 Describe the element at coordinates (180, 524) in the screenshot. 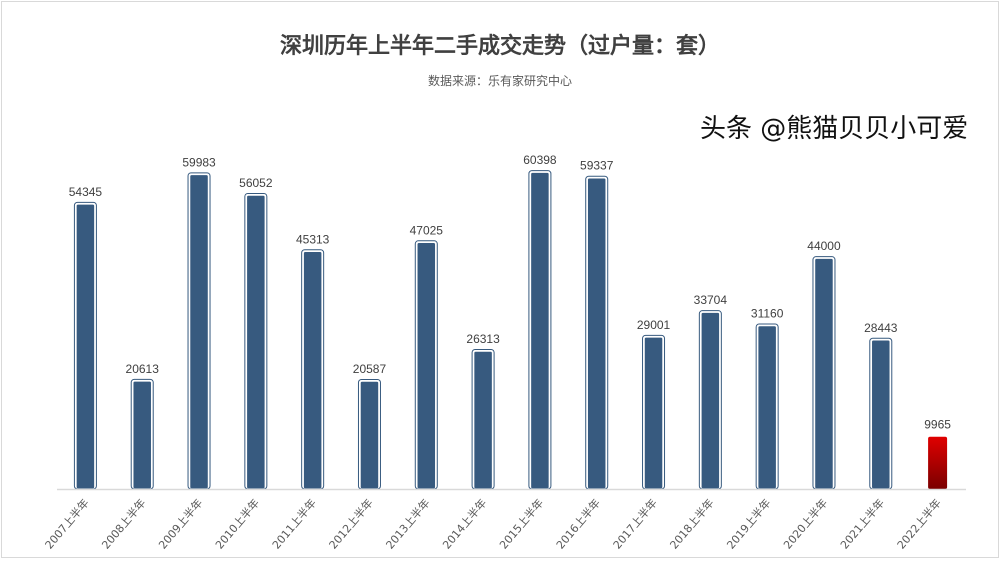

I see `x-tick-label: 2009上半年` at that location.